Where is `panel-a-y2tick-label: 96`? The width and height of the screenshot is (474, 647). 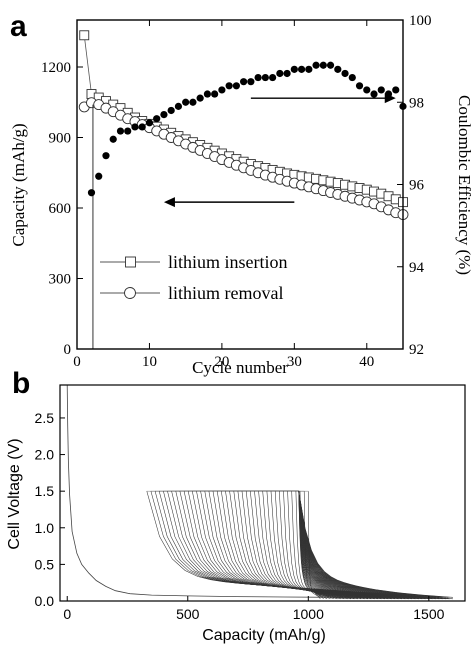 panel-a-y2tick-label: 96 is located at coordinates (417, 186).